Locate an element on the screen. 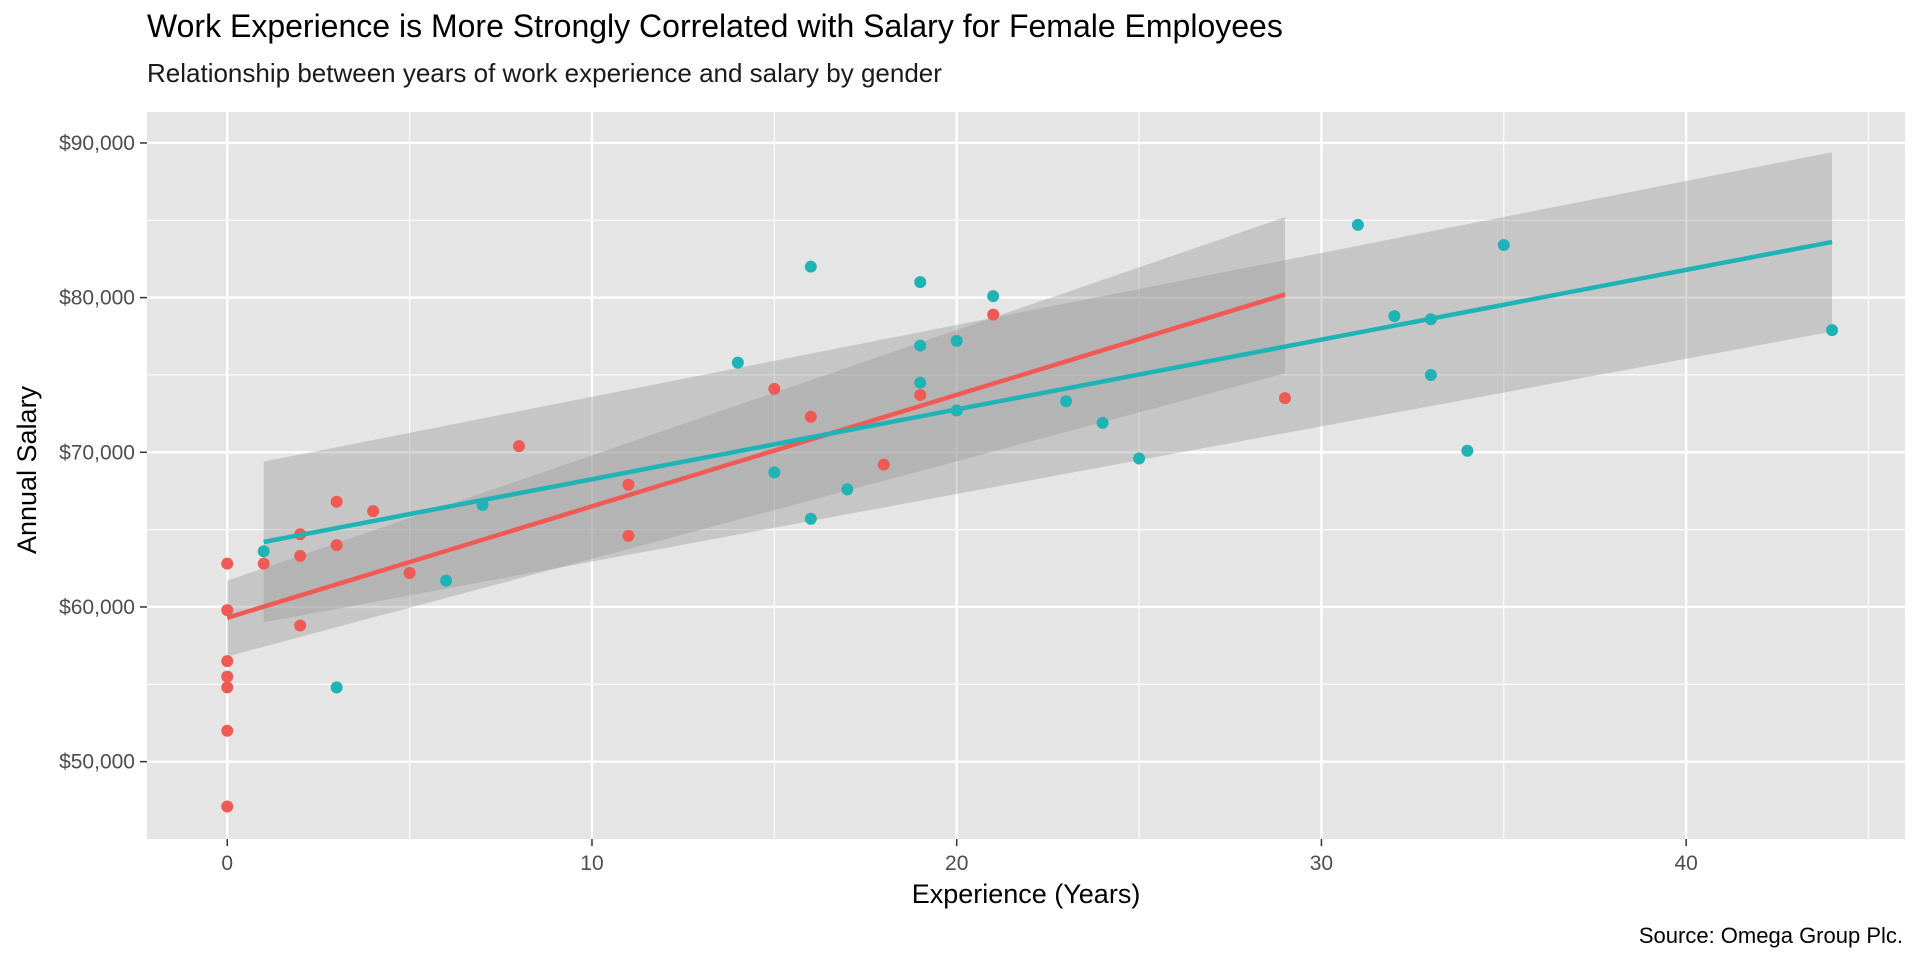  x-axis: 0 10 20 30 40 is located at coordinates (959, 857).